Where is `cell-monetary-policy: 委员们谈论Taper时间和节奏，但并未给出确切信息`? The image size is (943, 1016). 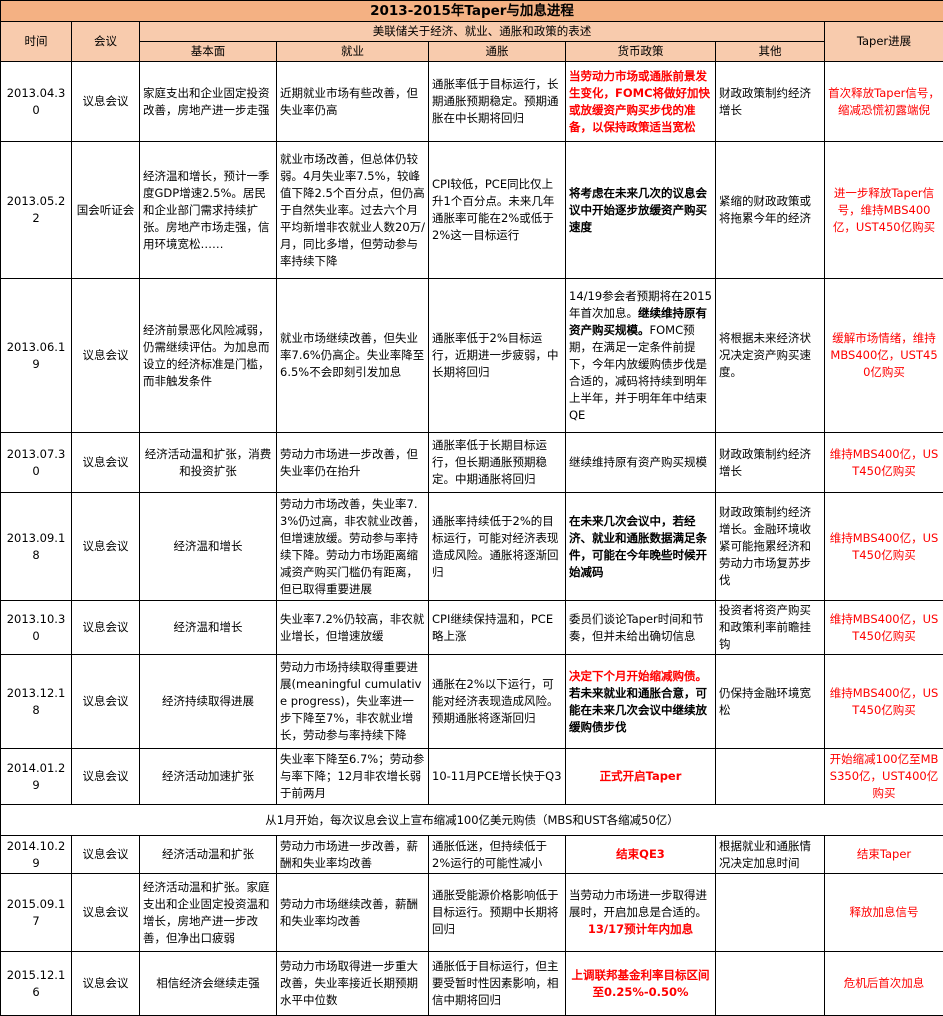 cell-monetary-policy: 委员们谈论Taper时间和节奏，但并未给出确切信息 is located at coordinates (641, 628).